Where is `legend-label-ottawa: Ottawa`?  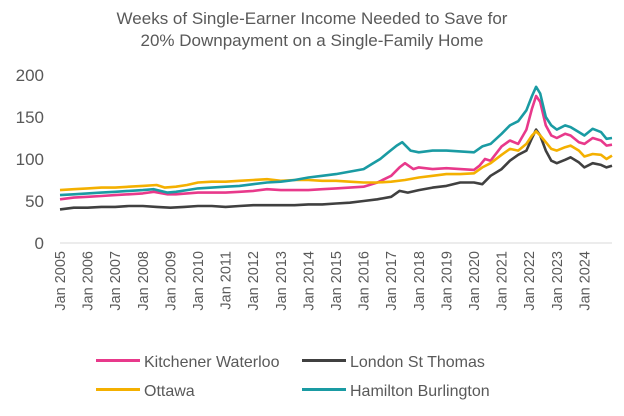 legend-label-ottawa: Ottawa is located at coordinates (169, 391).